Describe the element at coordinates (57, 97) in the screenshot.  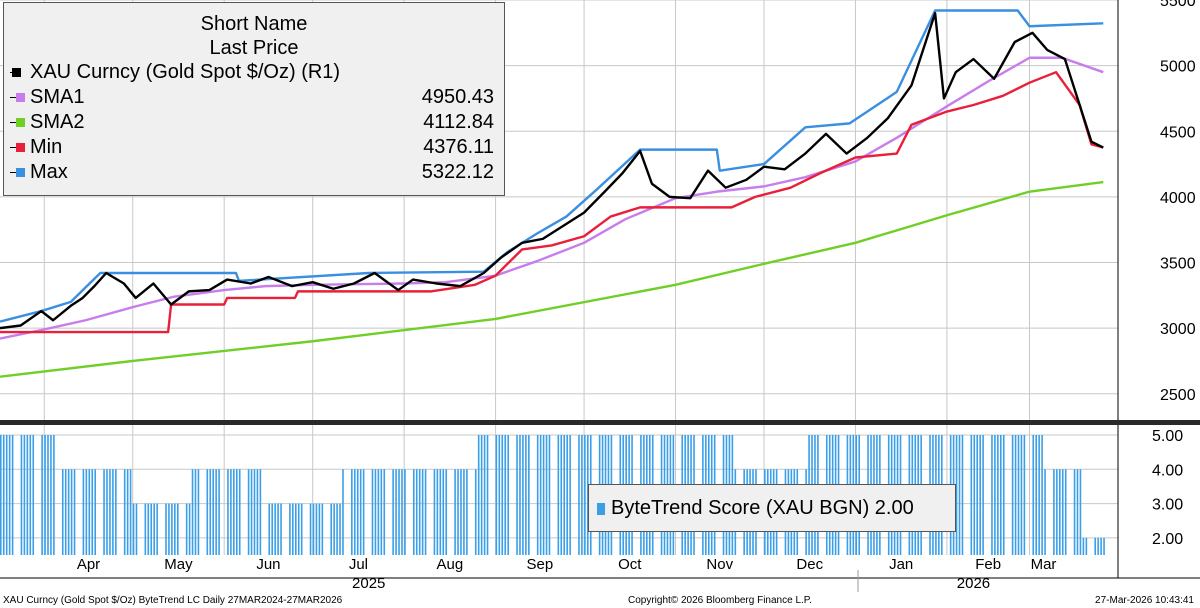
I see `legend-label-sma1: SMA1` at that location.